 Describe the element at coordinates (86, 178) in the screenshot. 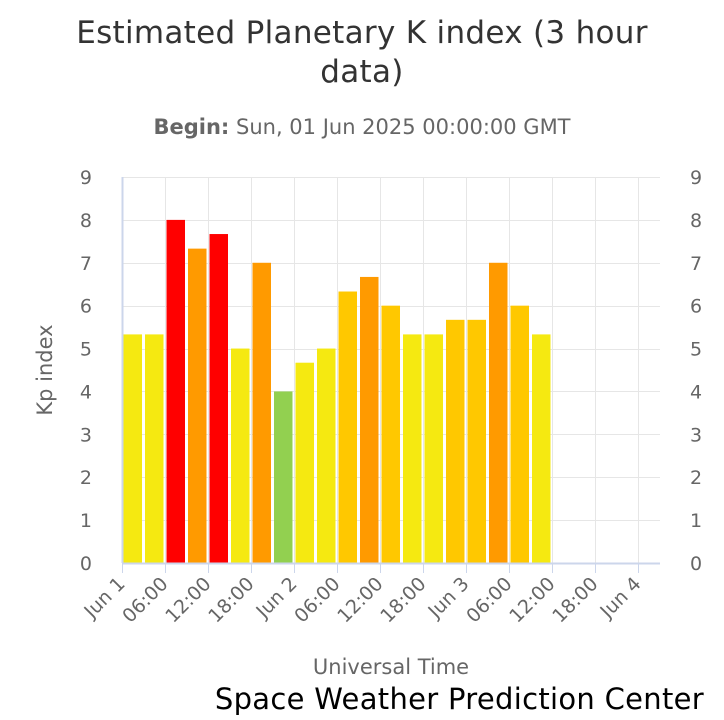

I see `y-tick-label-left: 9` at that location.